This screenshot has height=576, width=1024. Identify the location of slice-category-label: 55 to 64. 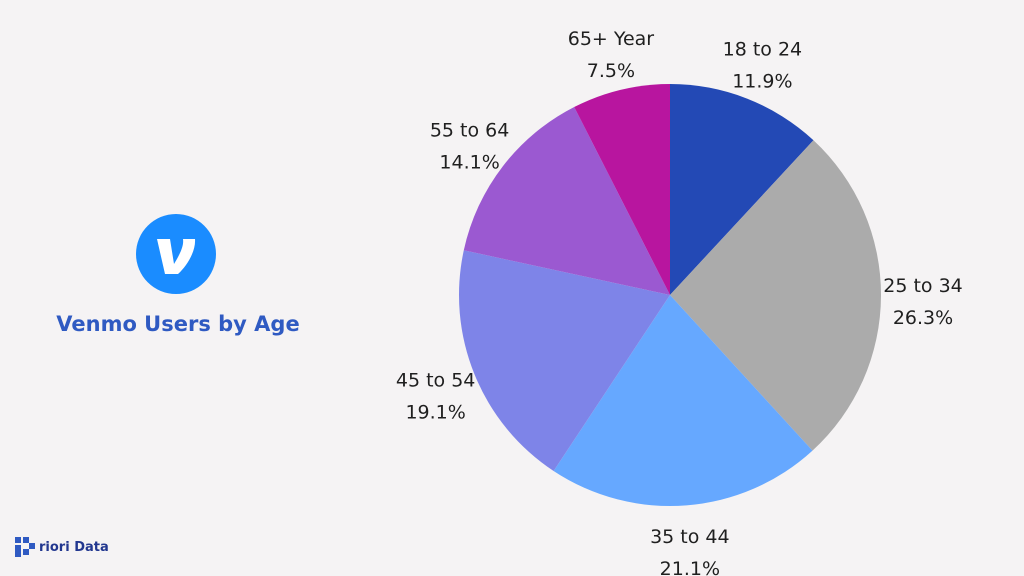
(470, 131).